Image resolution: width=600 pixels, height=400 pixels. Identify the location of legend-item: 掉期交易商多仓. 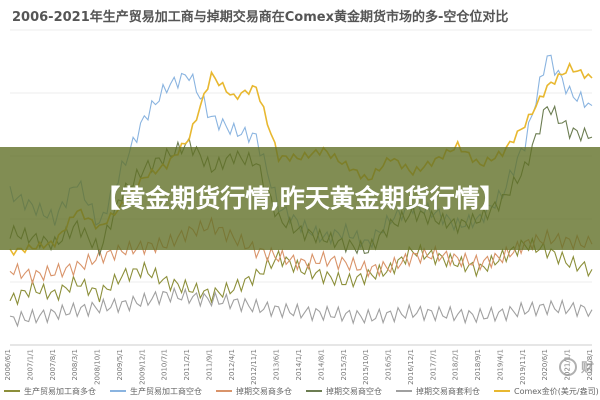
(254, 391).